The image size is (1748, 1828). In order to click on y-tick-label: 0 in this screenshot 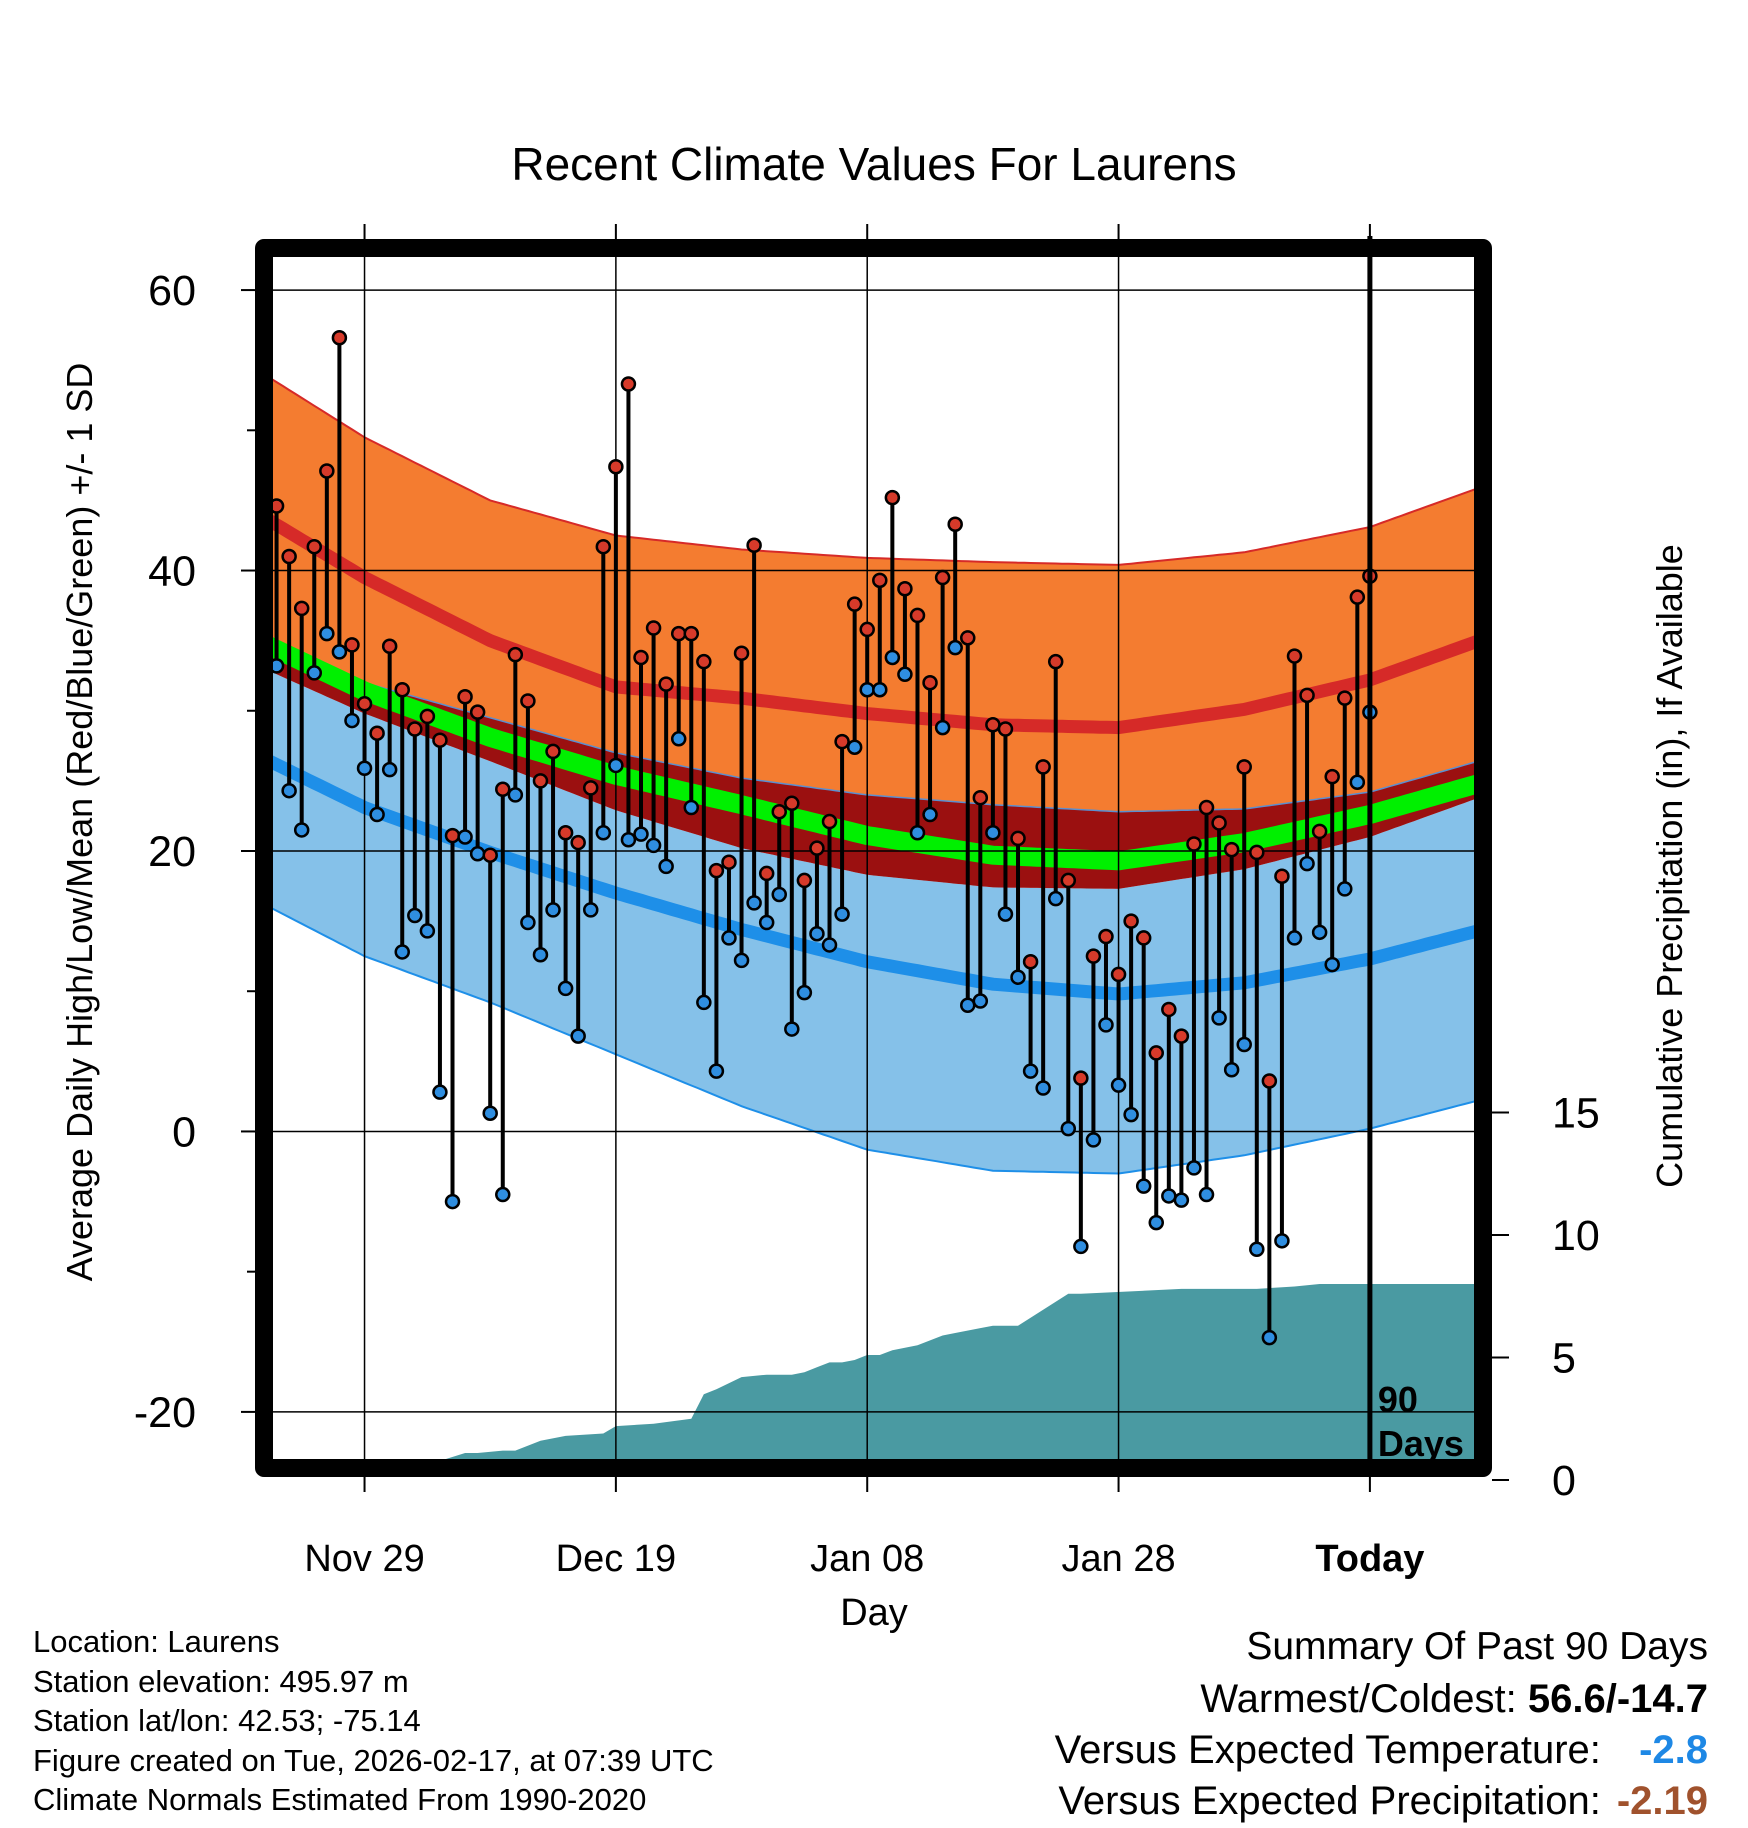, I will do `click(184, 1132)`.